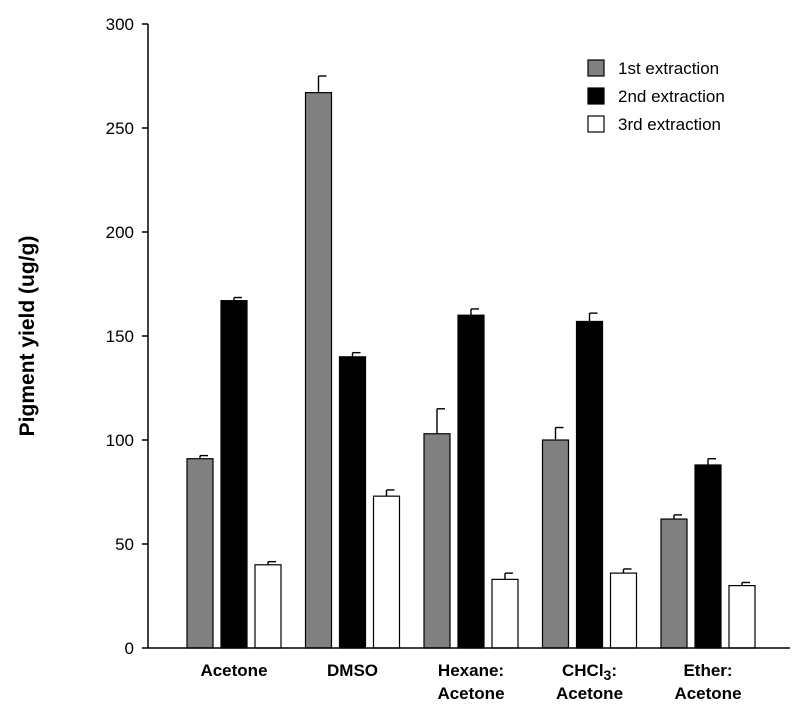 Image resolution: width=794 pixels, height=704 pixels. What do you see at coordinates (668, 68) in the screenshot?
I see `legend-label: 1st extraction` at bounding box center [668, 68].